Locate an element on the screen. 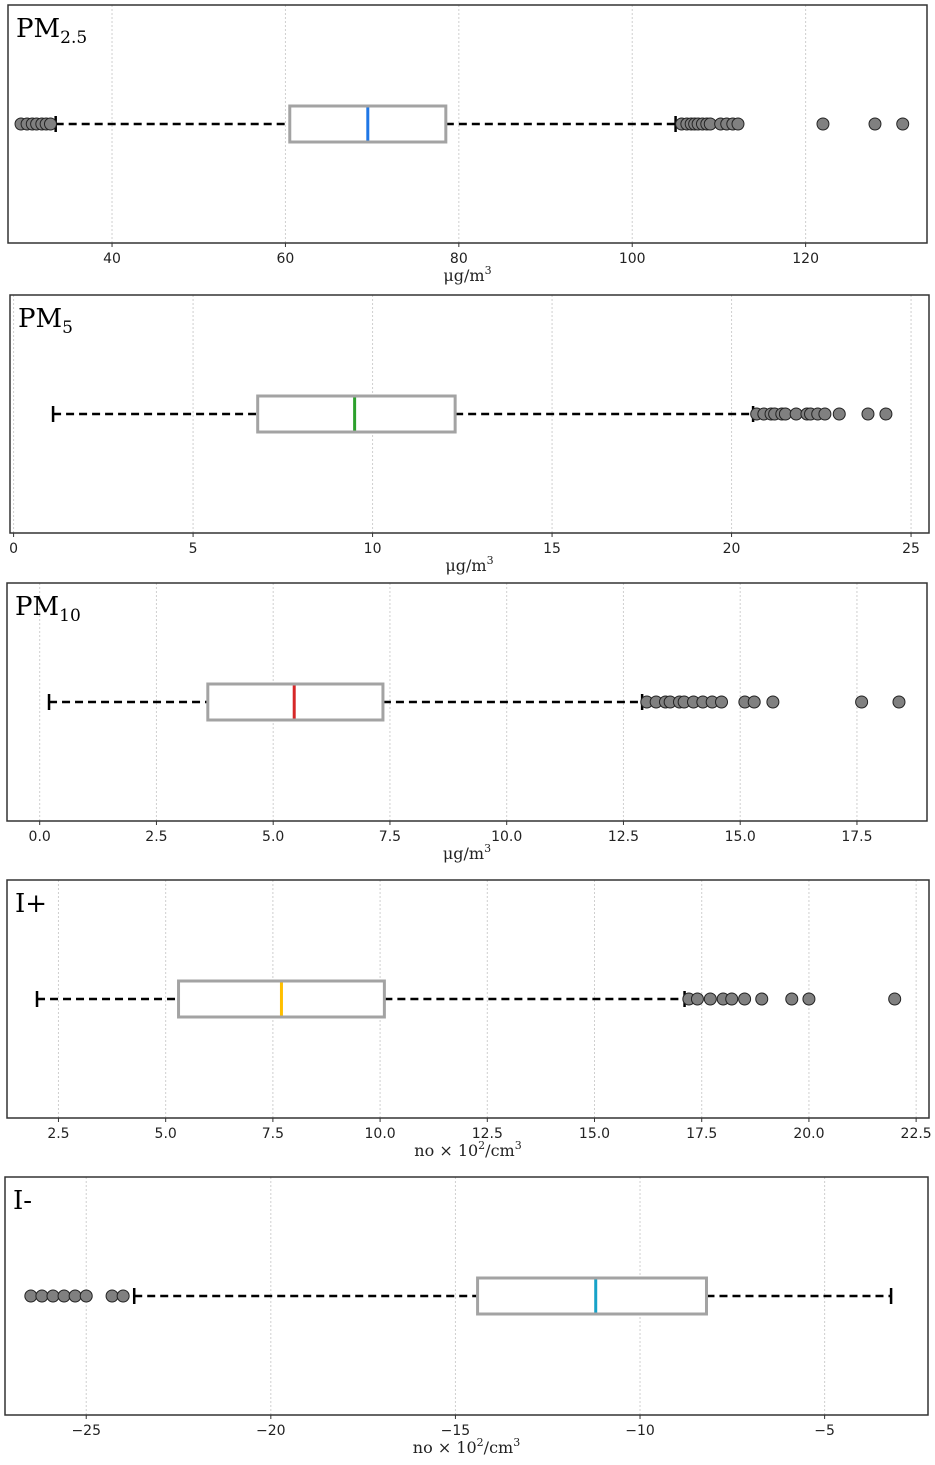 This screenshot has height=1465, width=935. x-tick-label: 20 is located at coordinates (732, 549).